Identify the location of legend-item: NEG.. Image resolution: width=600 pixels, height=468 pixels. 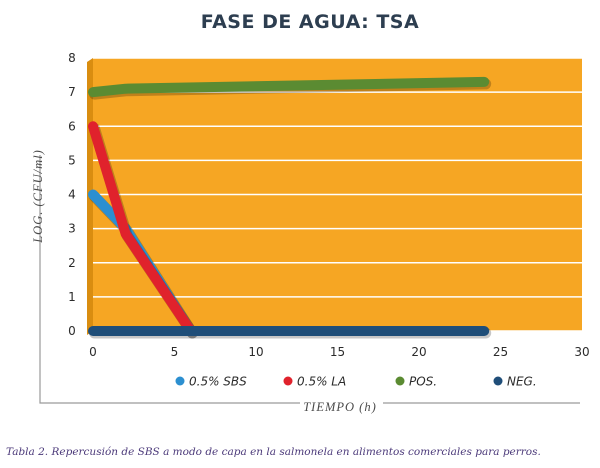
(515, 382).